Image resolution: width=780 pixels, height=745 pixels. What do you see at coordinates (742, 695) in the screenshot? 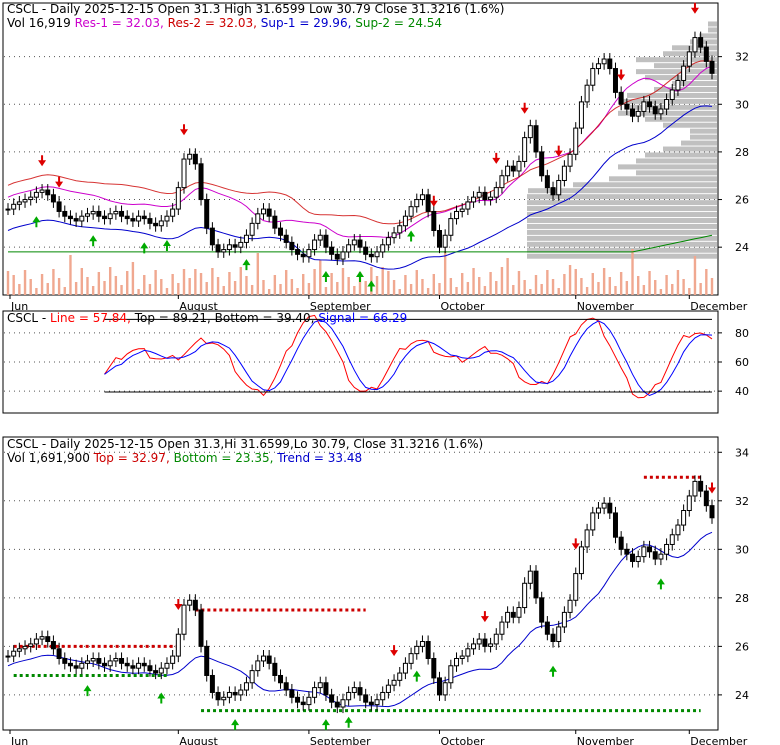
I see `trend-tick-label: 24` at bounding box center [742, 695].